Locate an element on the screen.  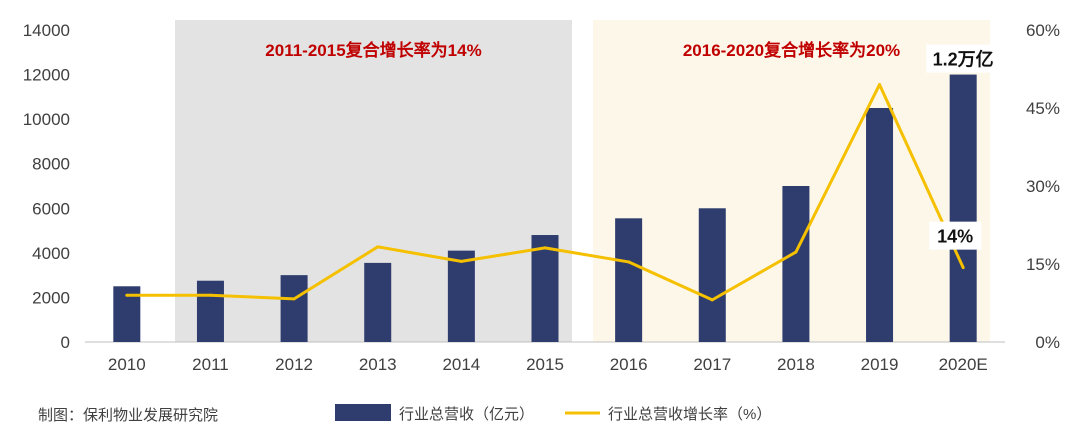
x-tick-label: 2019 is located at coordinates (880, 364).